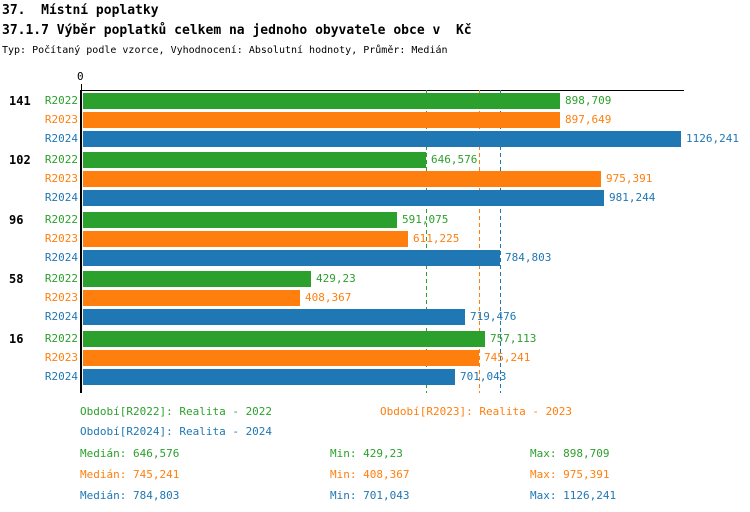  I want to click on bar-value-label: 408,367, so click(328, 297).